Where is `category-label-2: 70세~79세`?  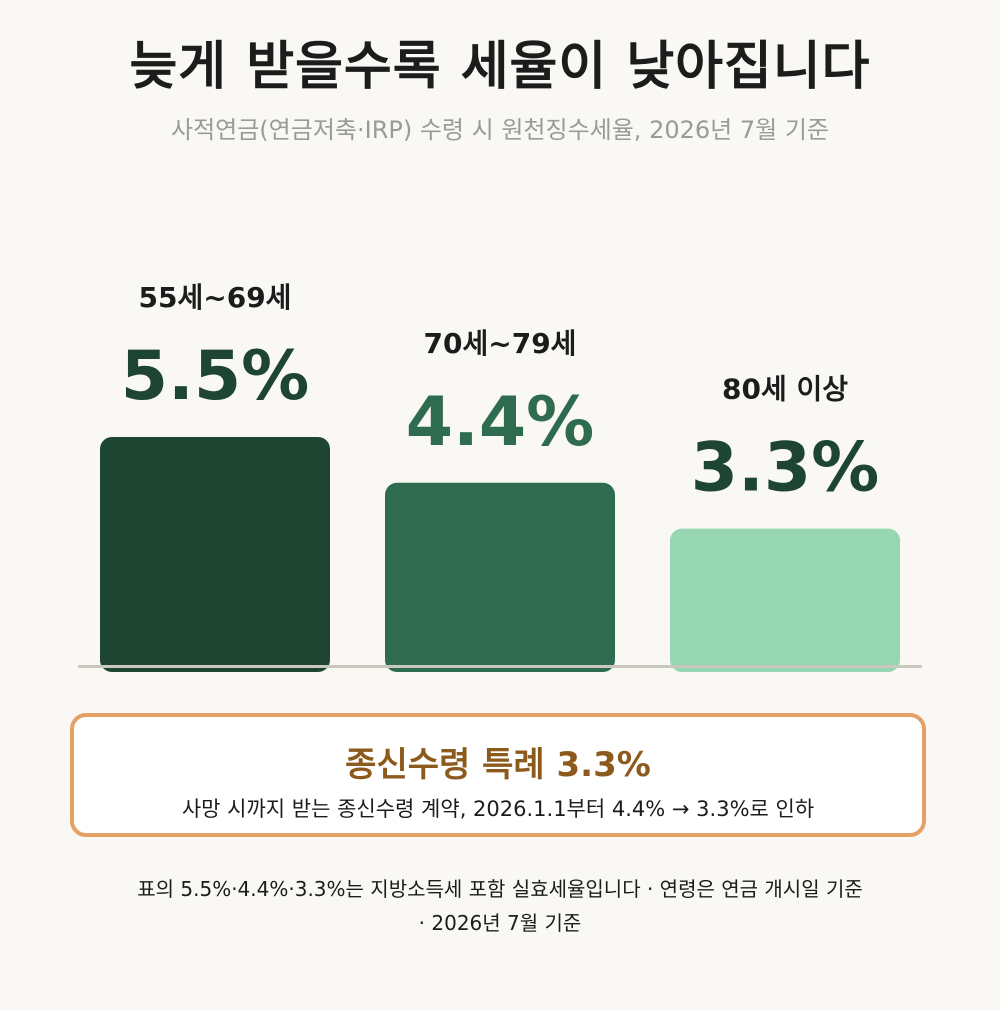
category-label-2: 70세~79세 is located at coordinates (500, 343).